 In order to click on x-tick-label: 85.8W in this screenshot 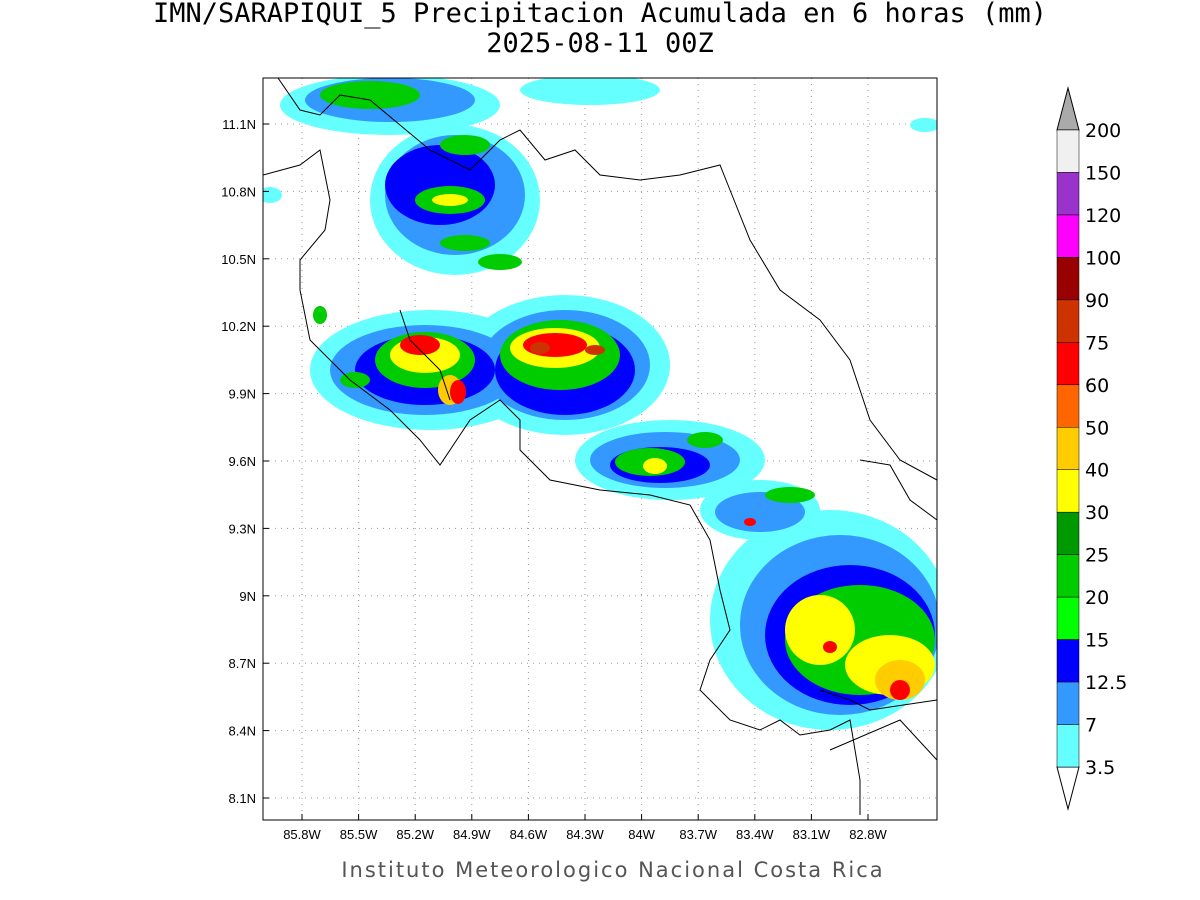, I will do `click(302, 834)`.